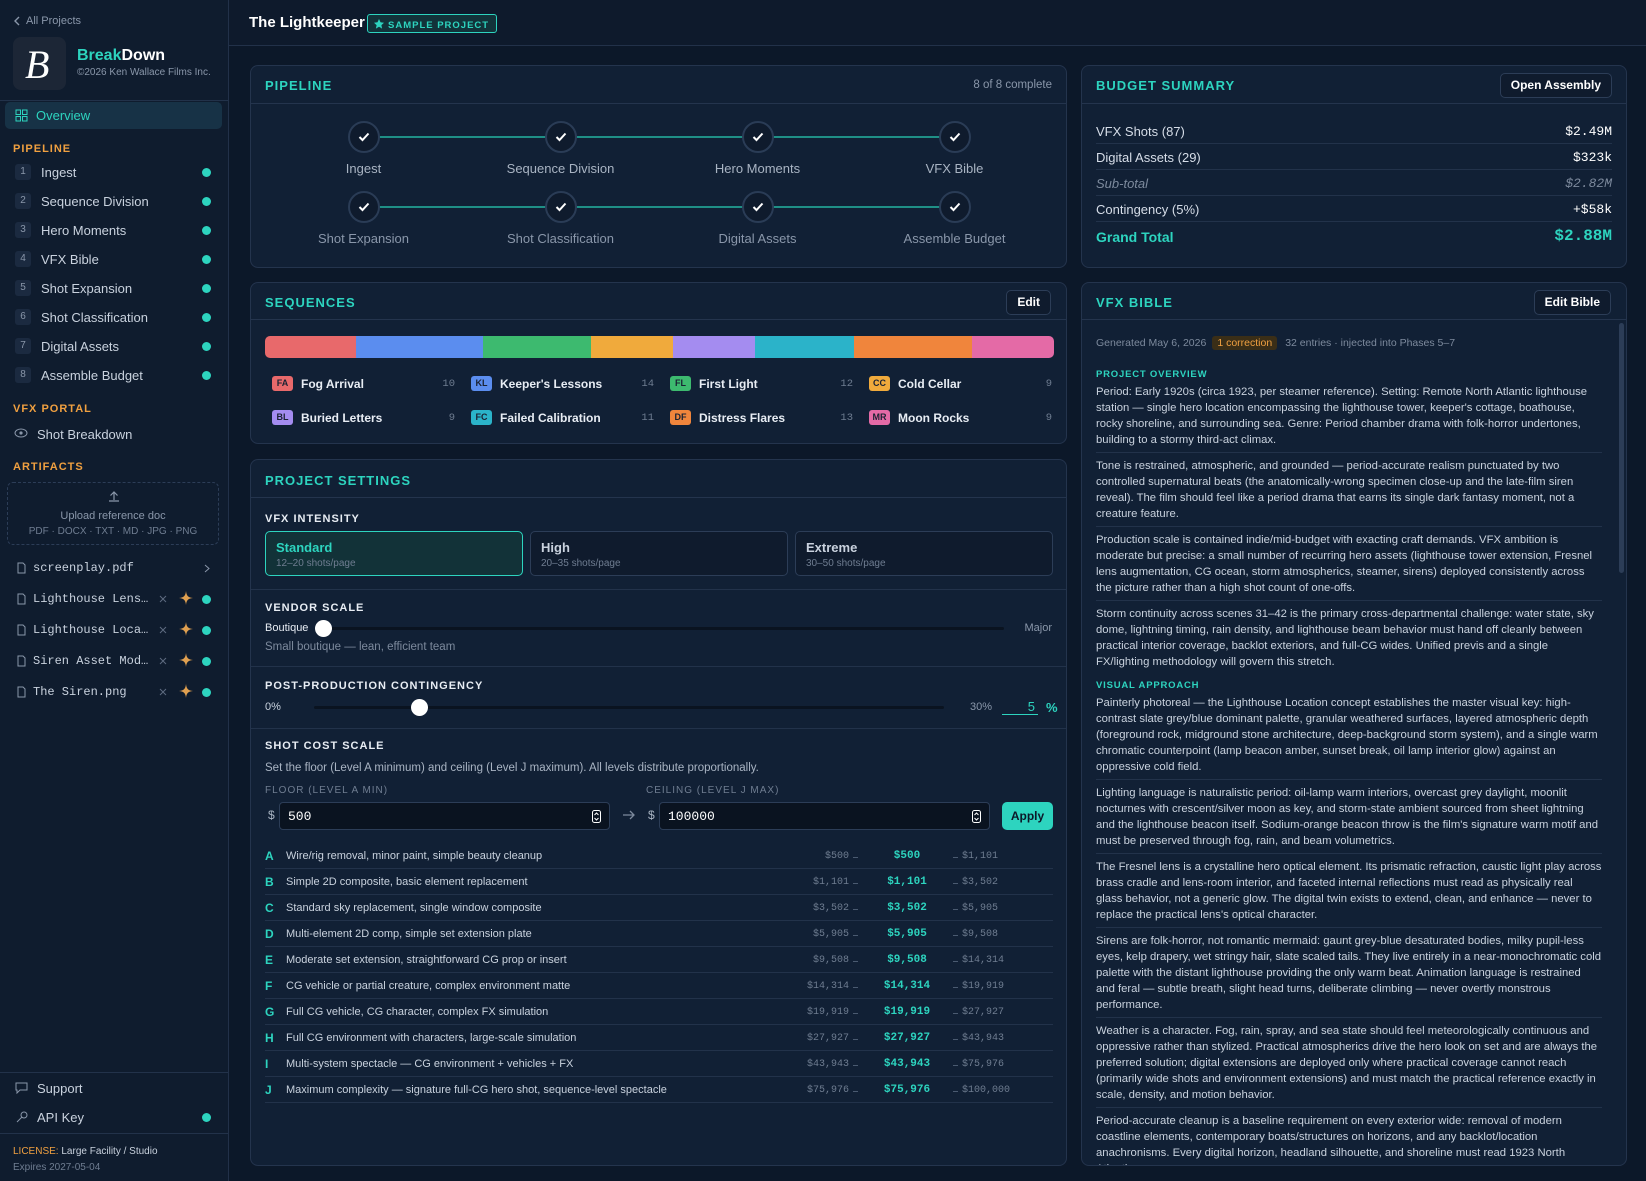 This screenshot has height=1181, width=1646. I want to click on level-high: $75,976, so click(983, 1064).